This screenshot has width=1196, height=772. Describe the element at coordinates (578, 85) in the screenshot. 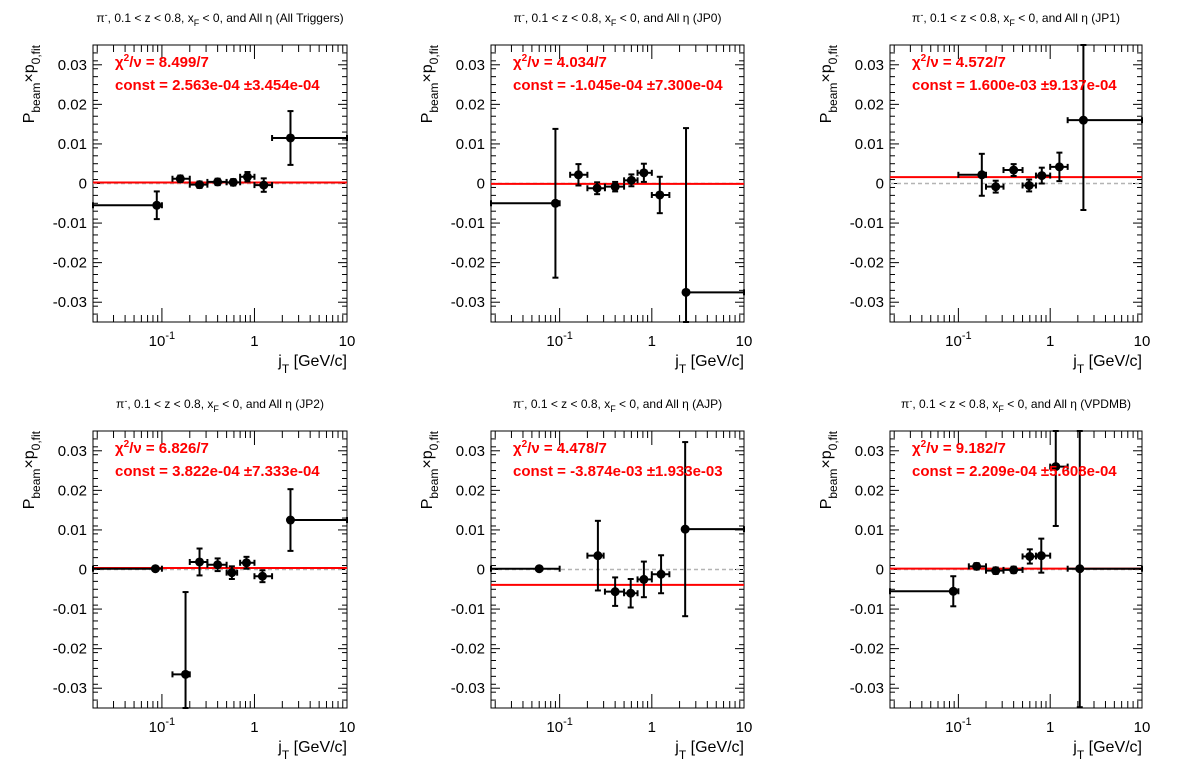

I see `const-value: const = -1.045e-04` at that location.